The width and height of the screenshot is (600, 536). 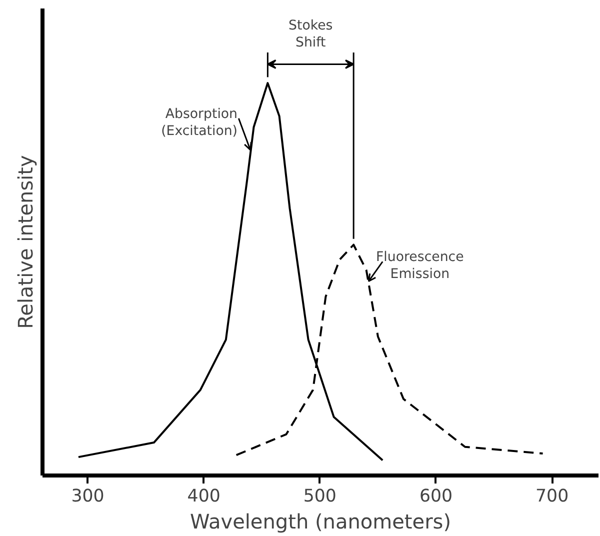 What do you see at coordinates (420, 266) in the screenshot?
I see `annotation: Fluorescence Emission` at bounding box center [420, 266].